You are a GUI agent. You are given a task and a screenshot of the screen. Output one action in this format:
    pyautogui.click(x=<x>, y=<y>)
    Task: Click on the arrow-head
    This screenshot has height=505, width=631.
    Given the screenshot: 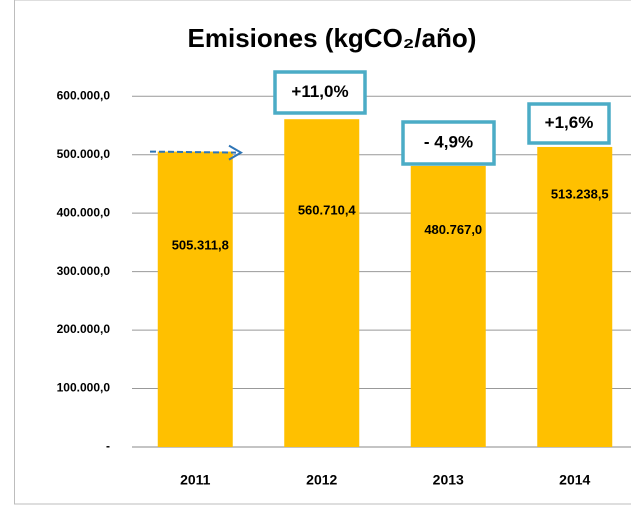 What is the action you would take?
    pyautogui.click(x=235, y=152)
    